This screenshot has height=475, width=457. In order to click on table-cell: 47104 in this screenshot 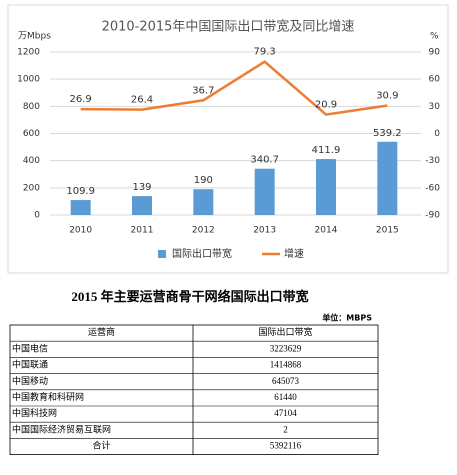, I will do `click(285, 413)`.